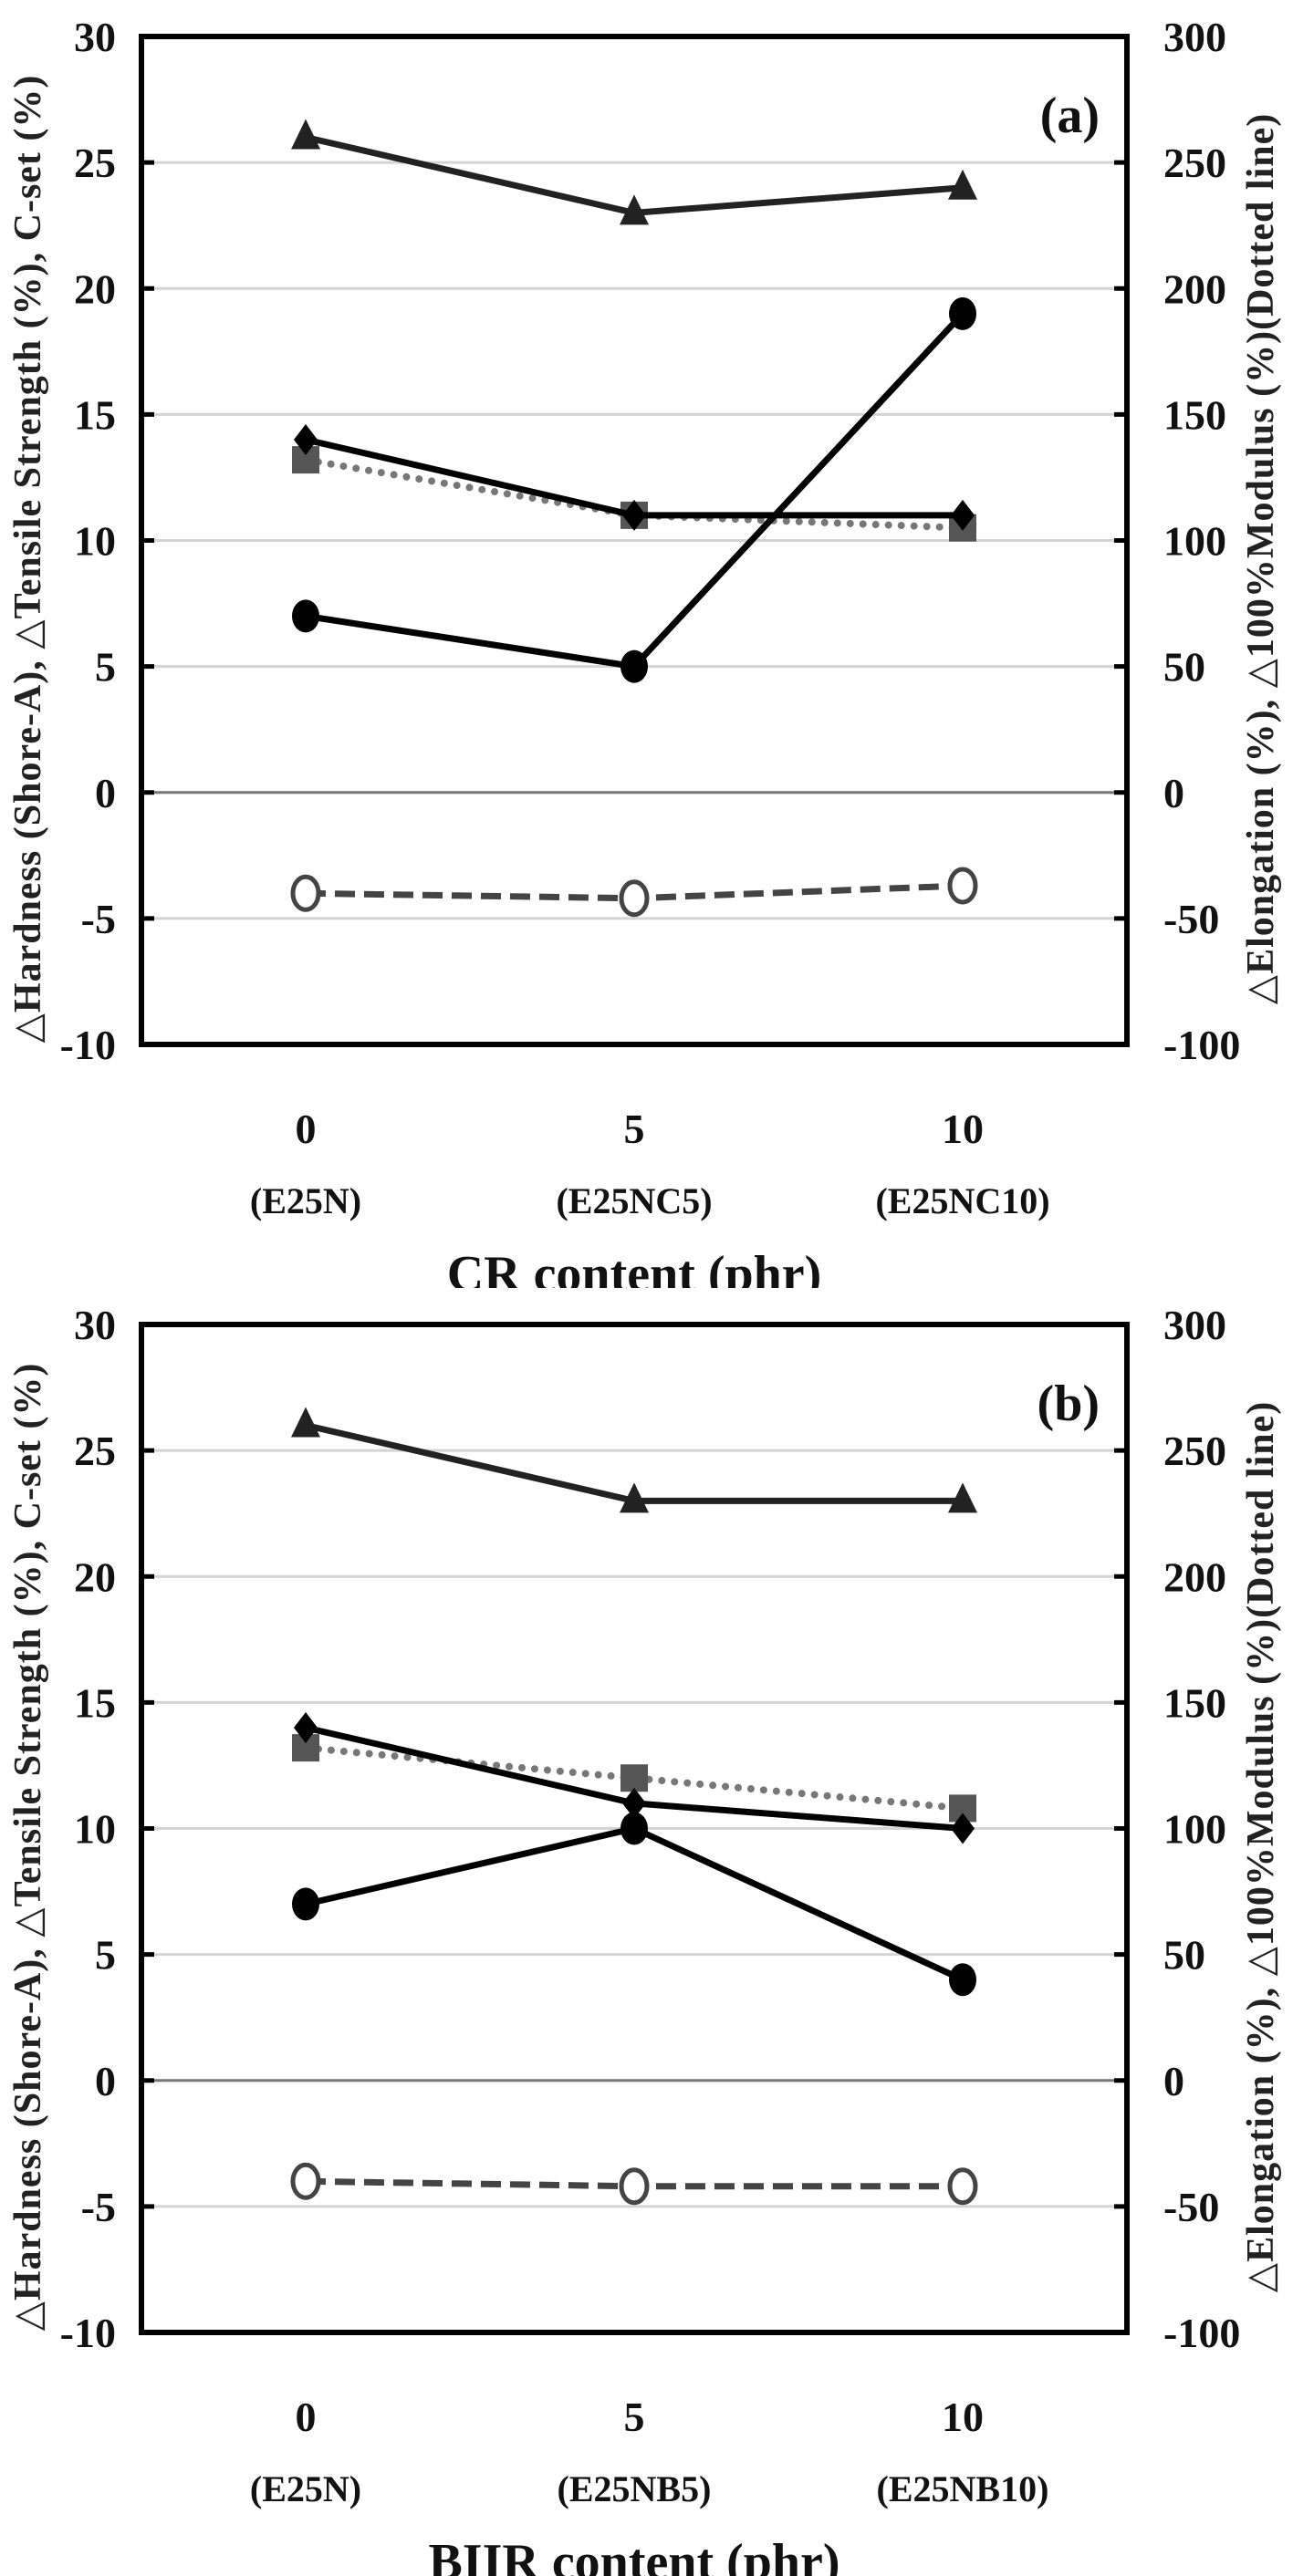 Image resolution: width=1293 pixels, height=2576 pixels. I want to click on panel-label: (b), so click(1069, 1404).